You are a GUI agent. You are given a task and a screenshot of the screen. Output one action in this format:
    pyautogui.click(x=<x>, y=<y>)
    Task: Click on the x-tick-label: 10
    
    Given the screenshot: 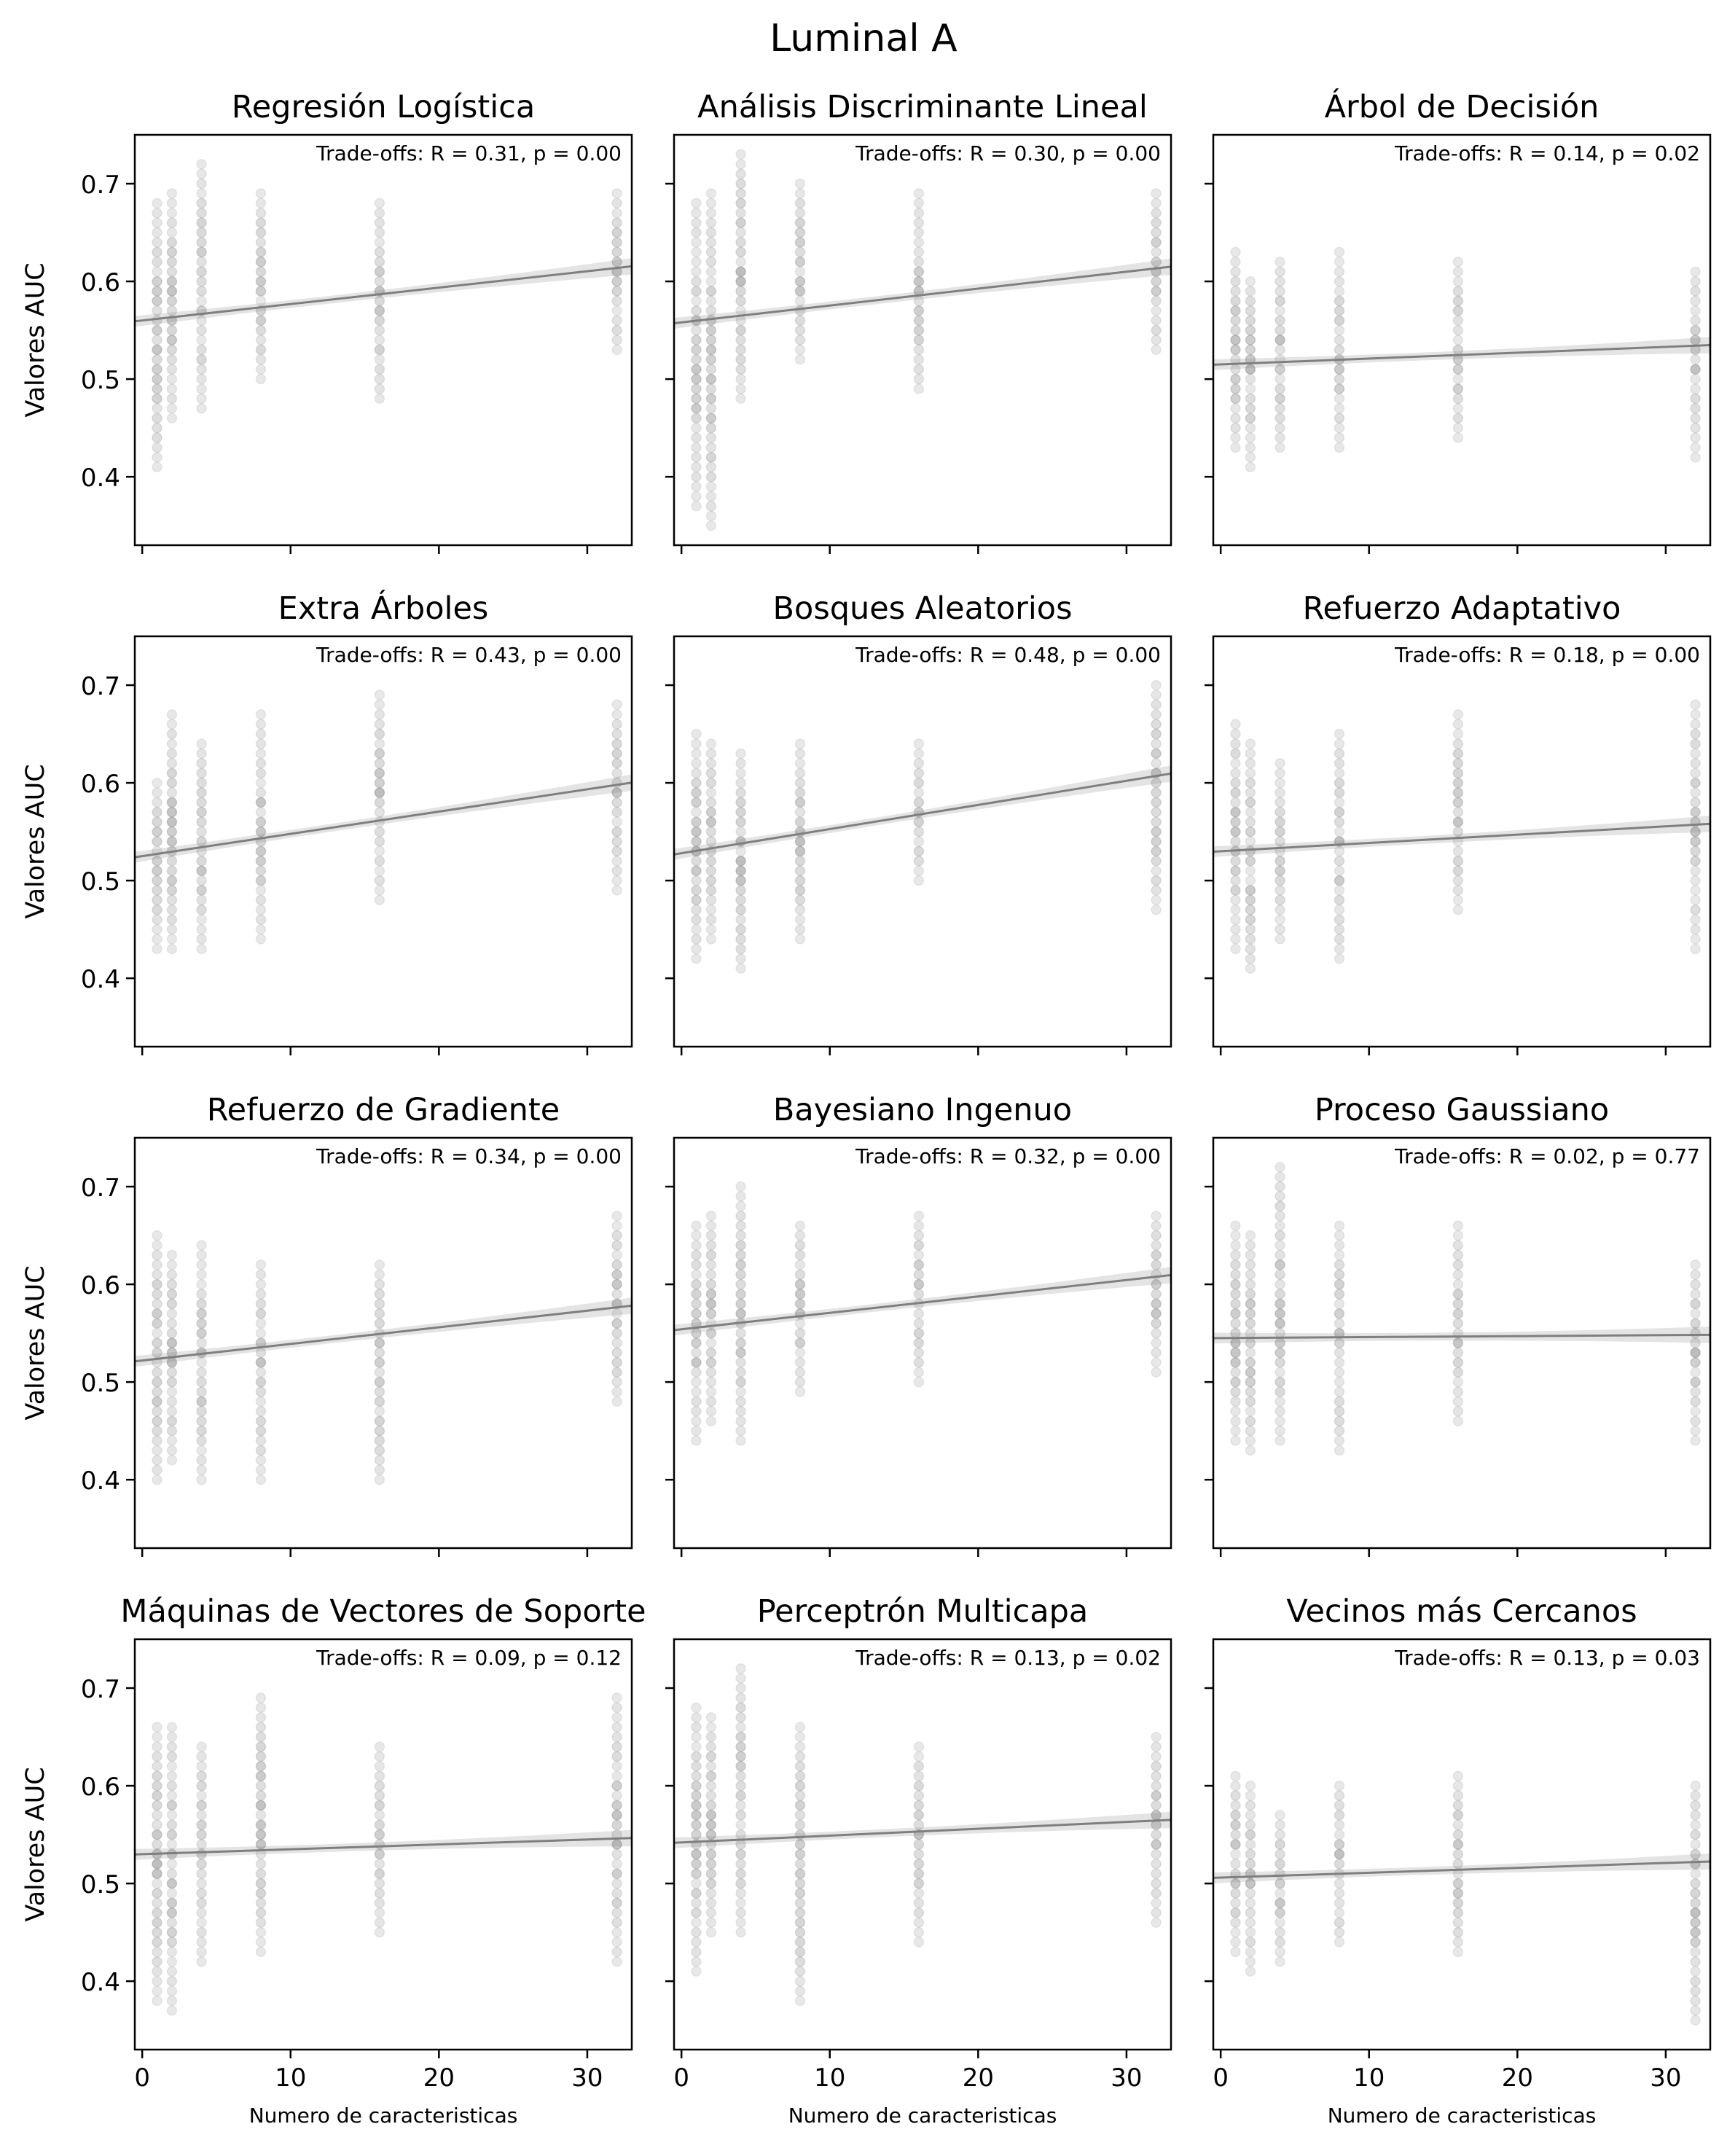 What is the action you would take?
    pyautogui.click(x=290, y=2078)
    